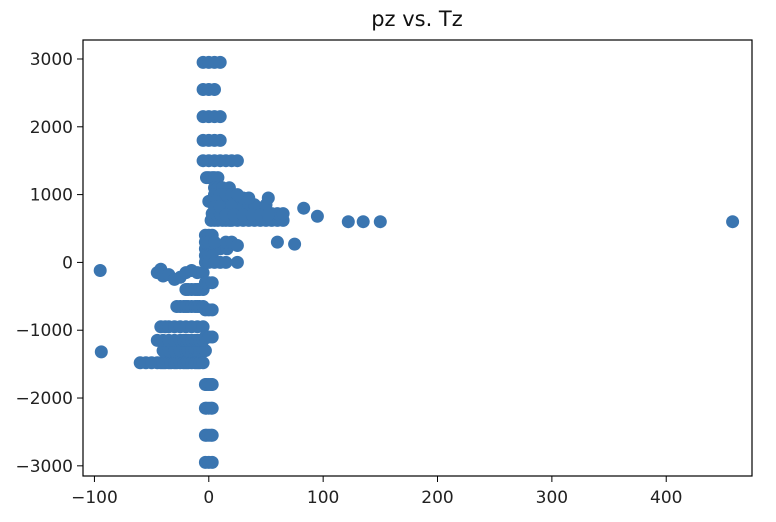  What do you see at coordinates (208, 498) in the screenshot?
I see `x-tick-label: 0` at bounding box center [208, 498].